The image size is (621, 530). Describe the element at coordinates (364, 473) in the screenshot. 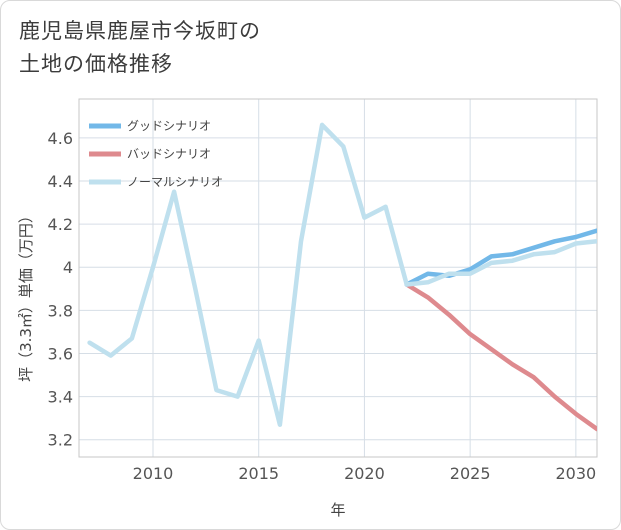

I see `x-tick-label-2020: 2020` at that location.